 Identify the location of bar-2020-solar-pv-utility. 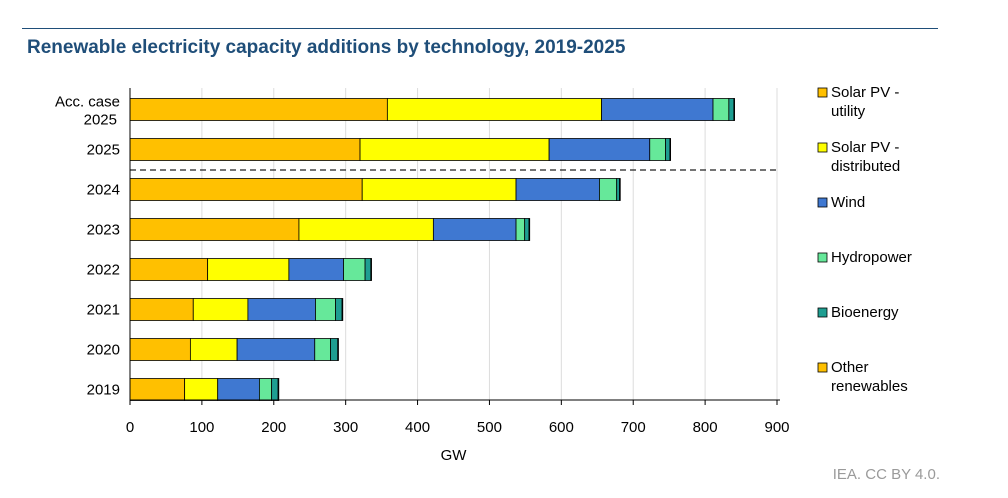
(160, 349).